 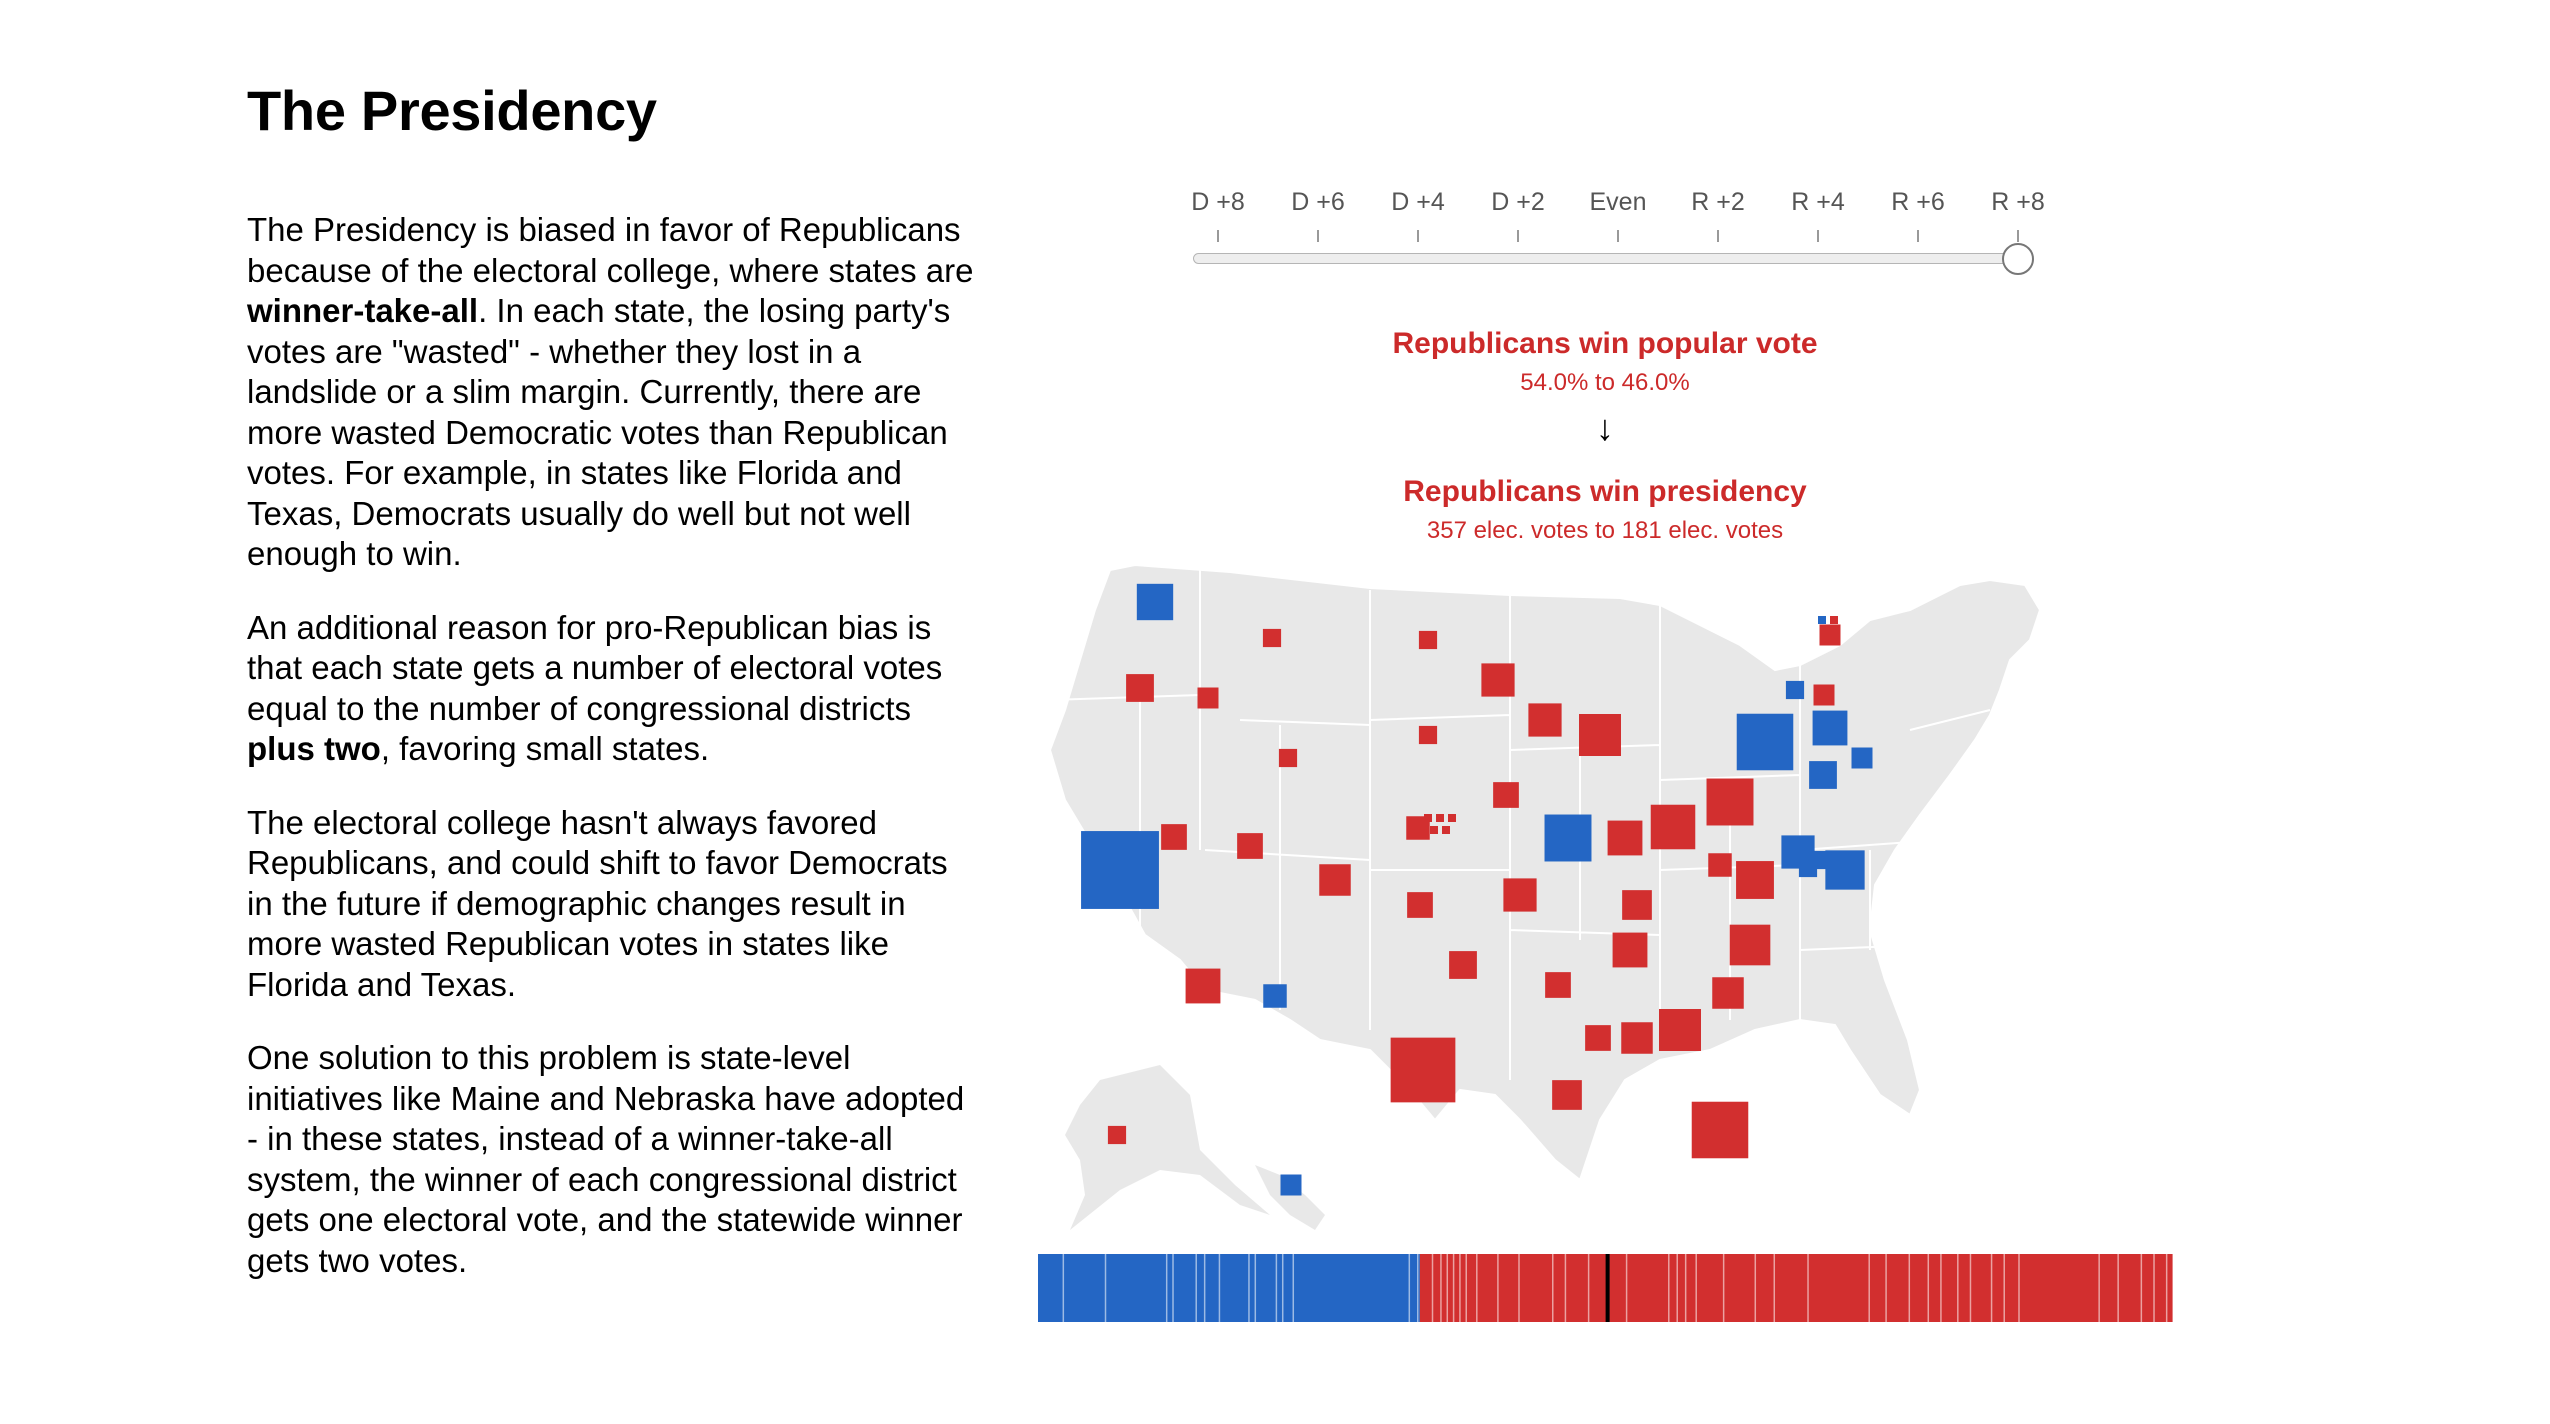 What do you see at coordinates (1603, 258) in the screenshot?
I see `slider-track` at bounding box center [1603, 258].